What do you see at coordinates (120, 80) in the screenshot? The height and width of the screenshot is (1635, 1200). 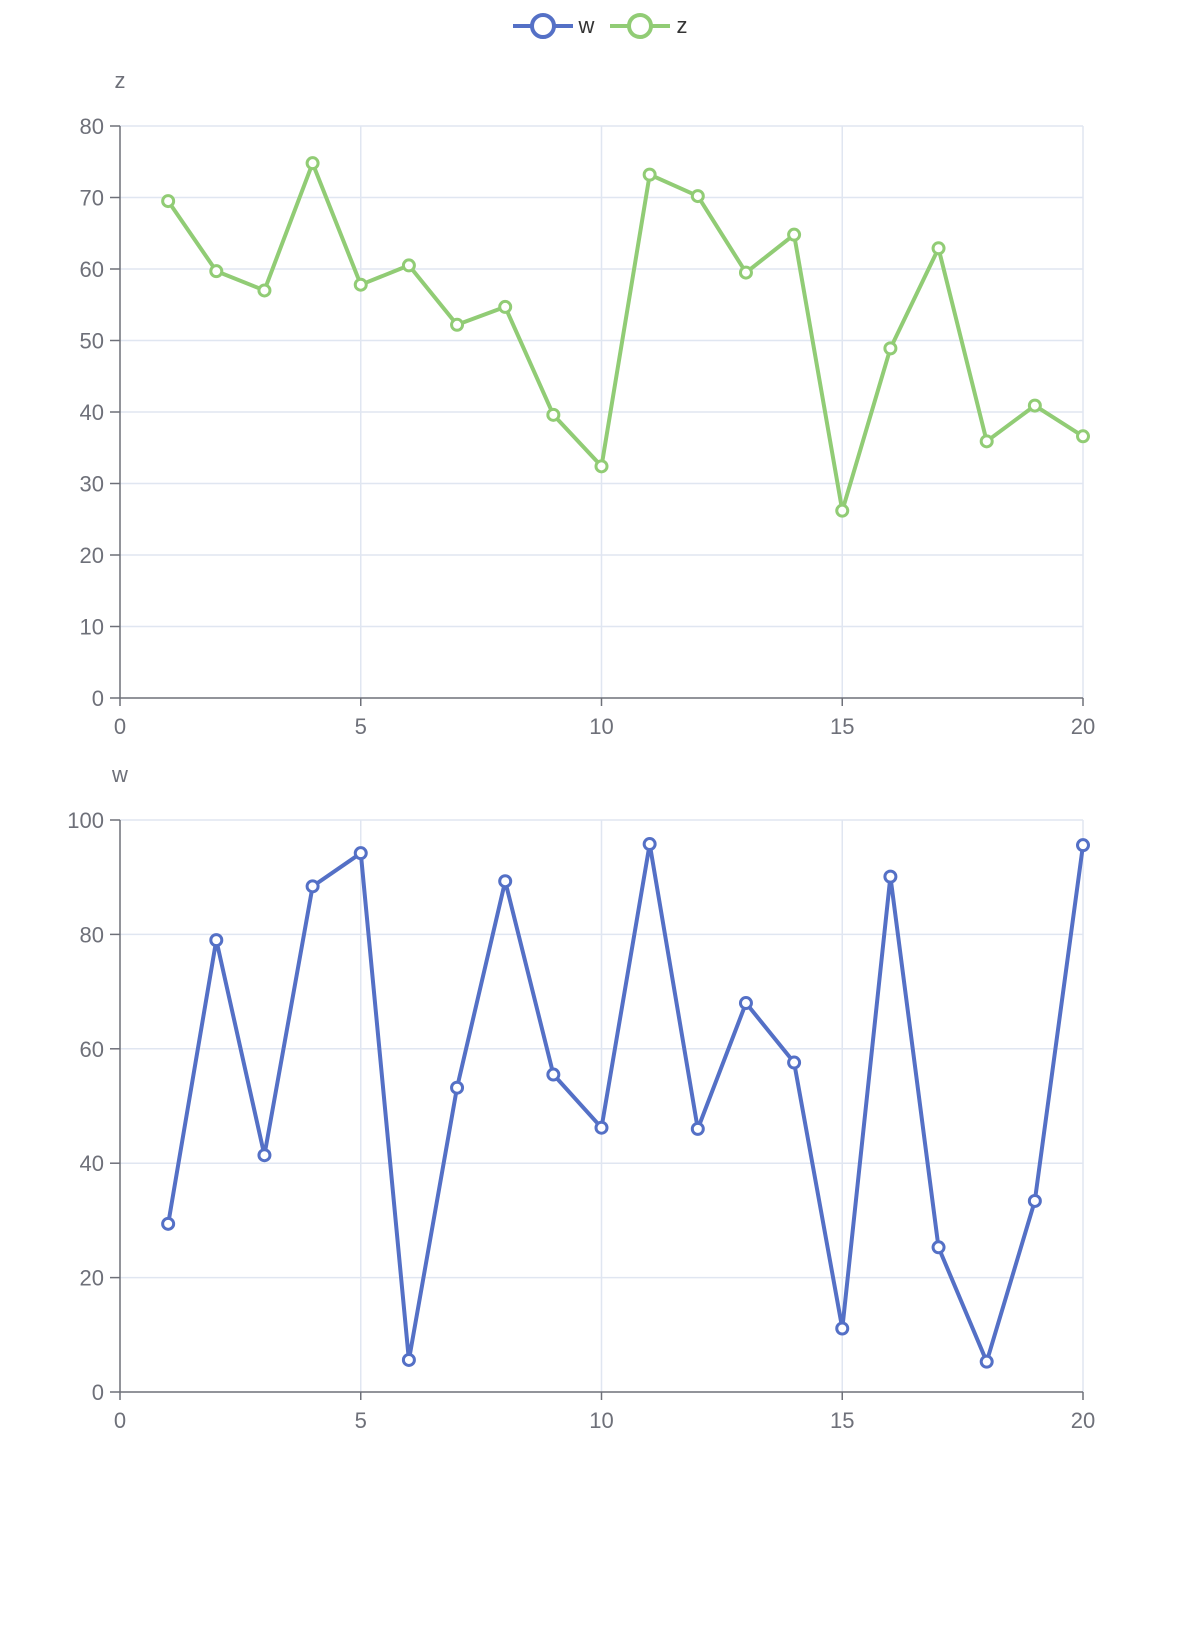 I see `y-axis-name: z` at bounding box center [120, 80].